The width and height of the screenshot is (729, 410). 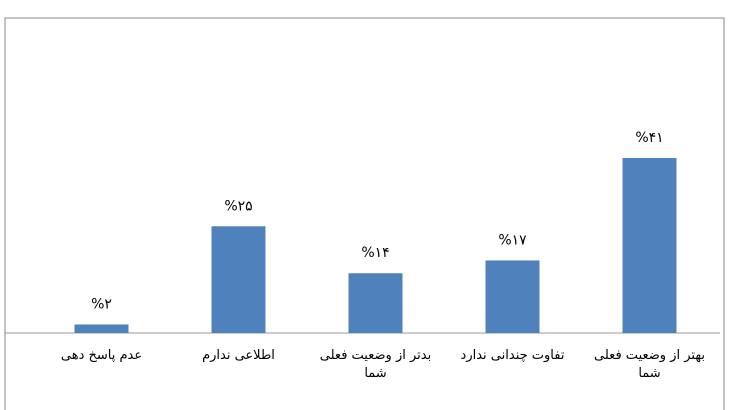 What do you see at coordinates (375, 253) in the screenshot?
I see `value-label: %۱۴` at bounding box center [375, 253].